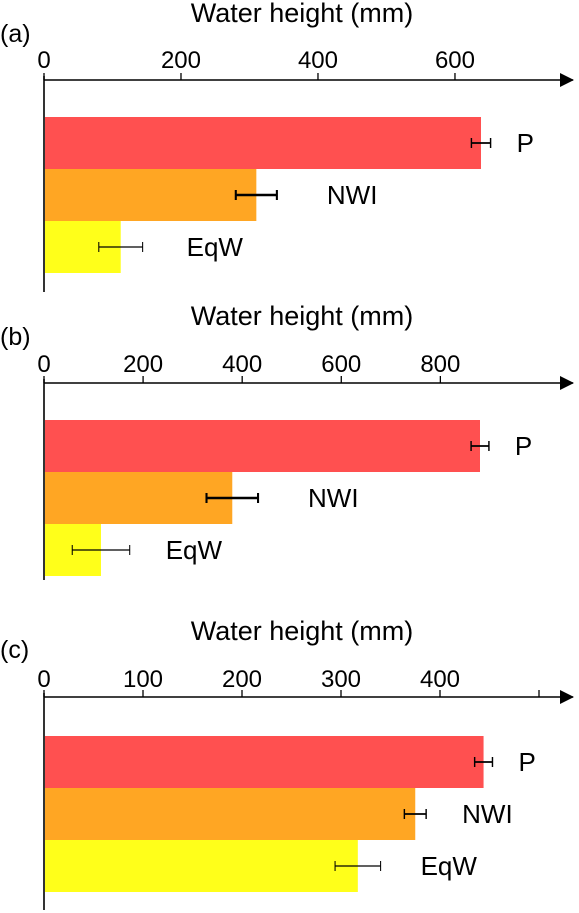 The width and height of the screenshot is (579, 913). I want to click on x-tick-label: 800, so click(440, 364).